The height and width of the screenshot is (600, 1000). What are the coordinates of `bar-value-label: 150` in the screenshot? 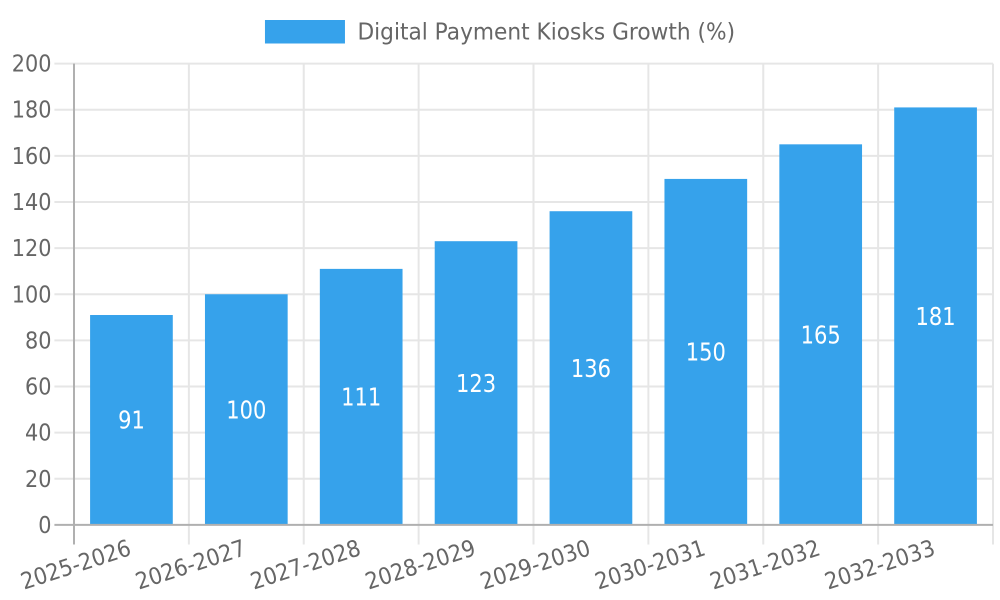 It's located at (706, 352).